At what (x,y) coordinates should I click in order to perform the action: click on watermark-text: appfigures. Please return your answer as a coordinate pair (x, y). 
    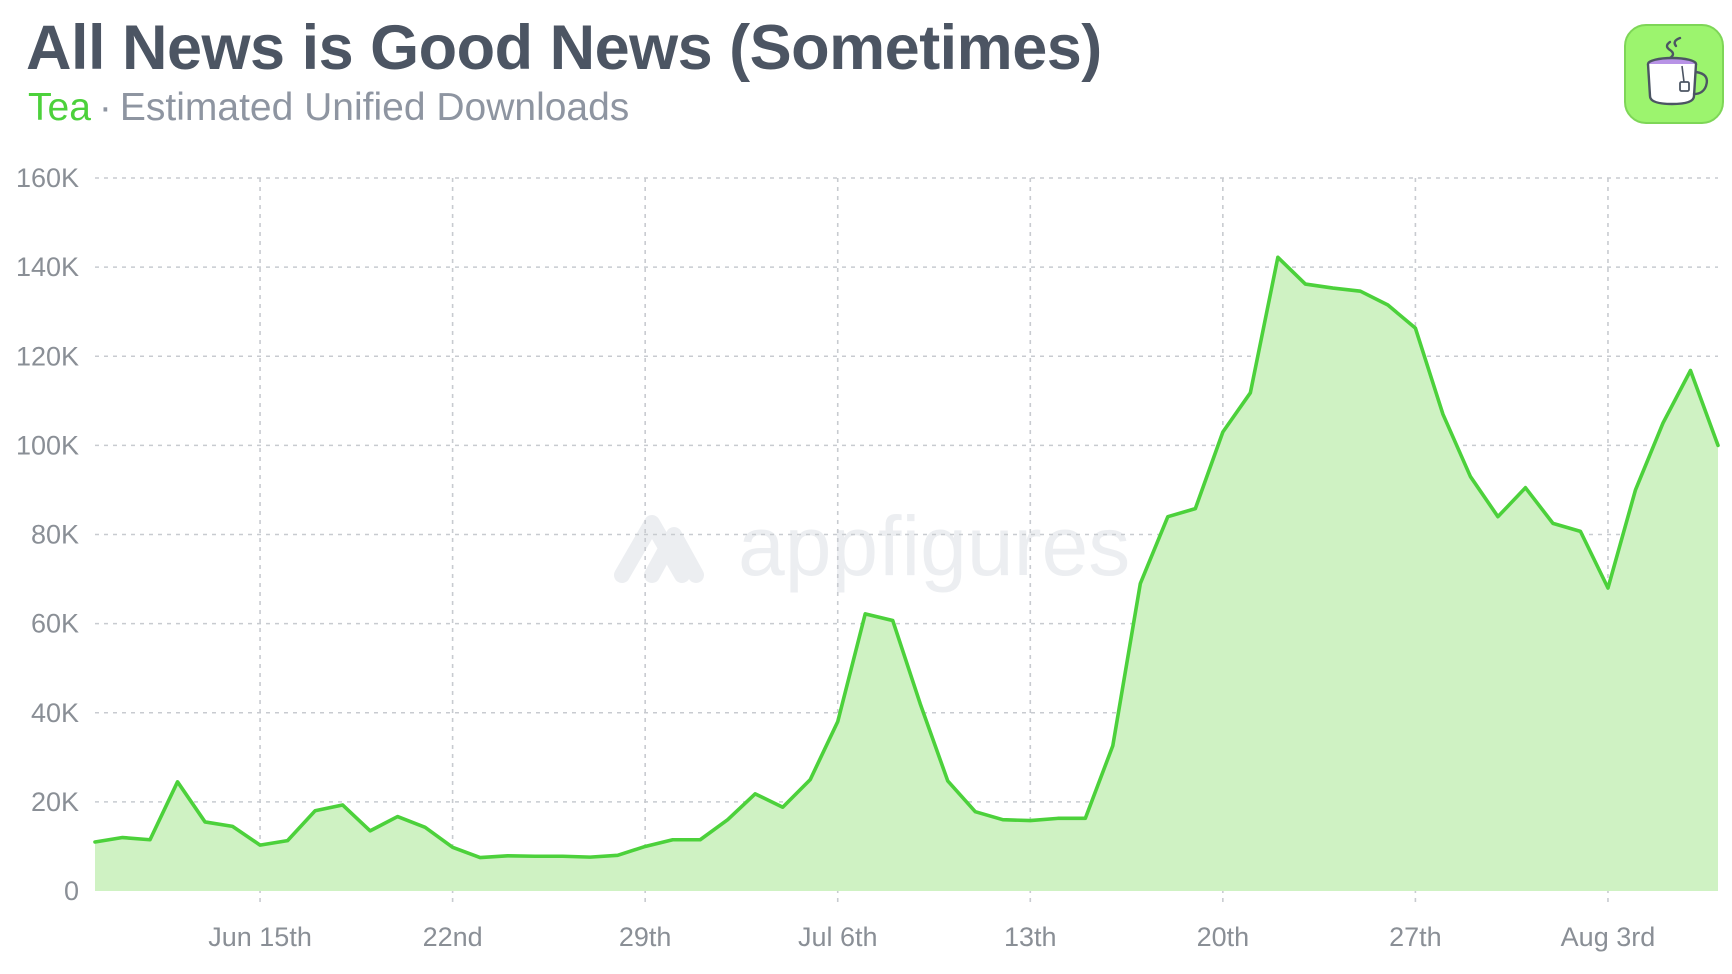
    Looking at the image, I should click on (934, 546).